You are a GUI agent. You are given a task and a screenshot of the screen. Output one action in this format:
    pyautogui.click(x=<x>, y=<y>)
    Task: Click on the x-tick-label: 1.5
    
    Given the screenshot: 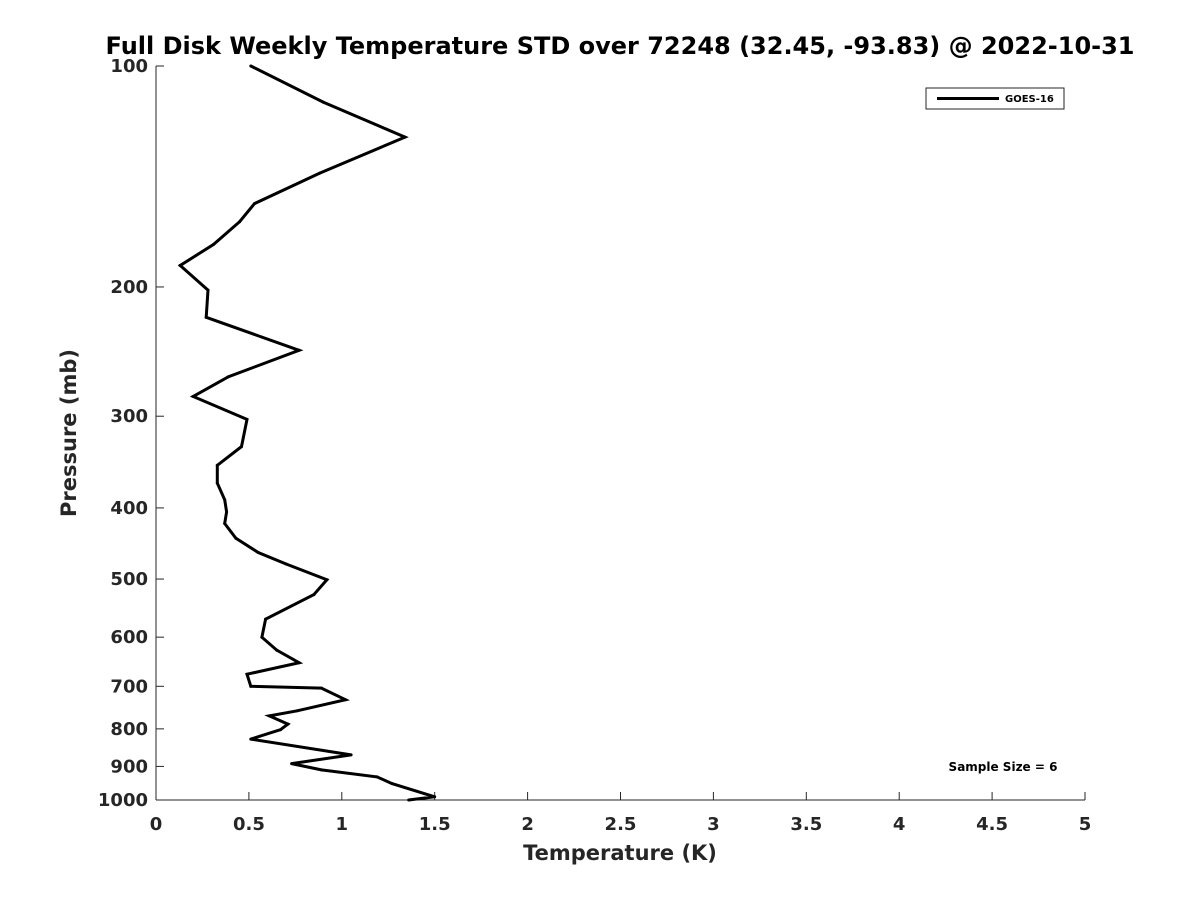 What is the action you would take?
    pyautogui.click(x=435, y=824)
    